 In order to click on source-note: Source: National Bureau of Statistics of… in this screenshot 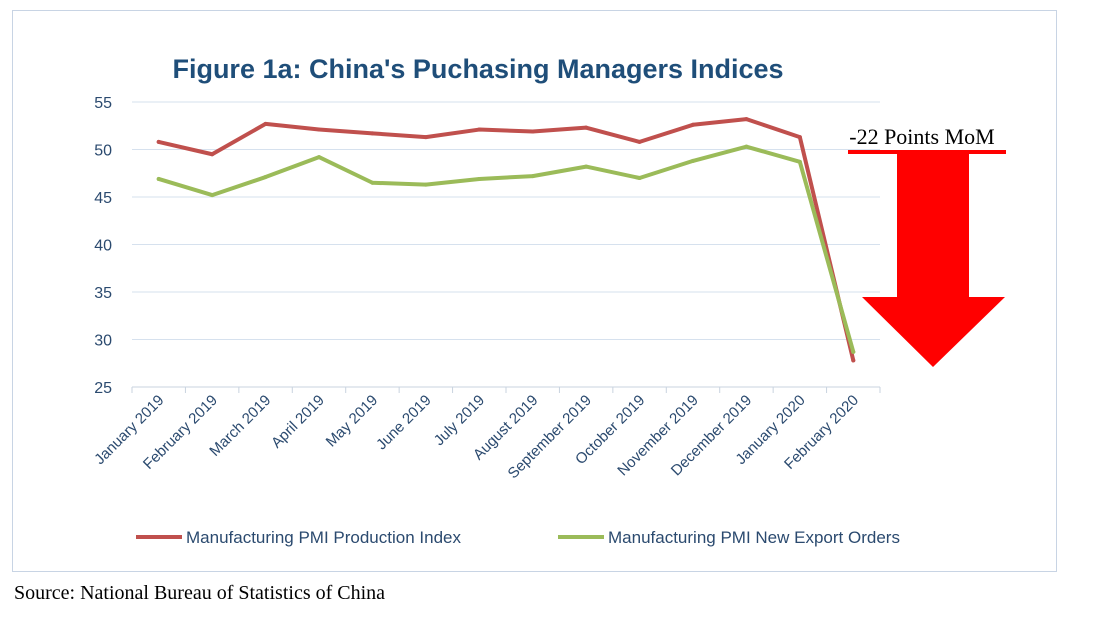, I will do `click(199, 593)`.